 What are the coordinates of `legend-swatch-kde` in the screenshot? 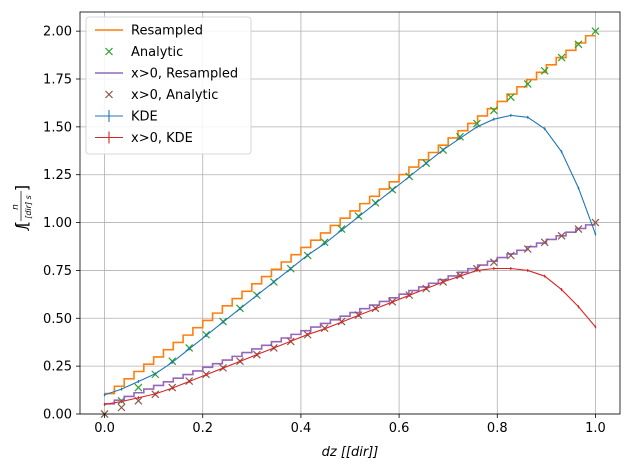 It's located at (109, 116).